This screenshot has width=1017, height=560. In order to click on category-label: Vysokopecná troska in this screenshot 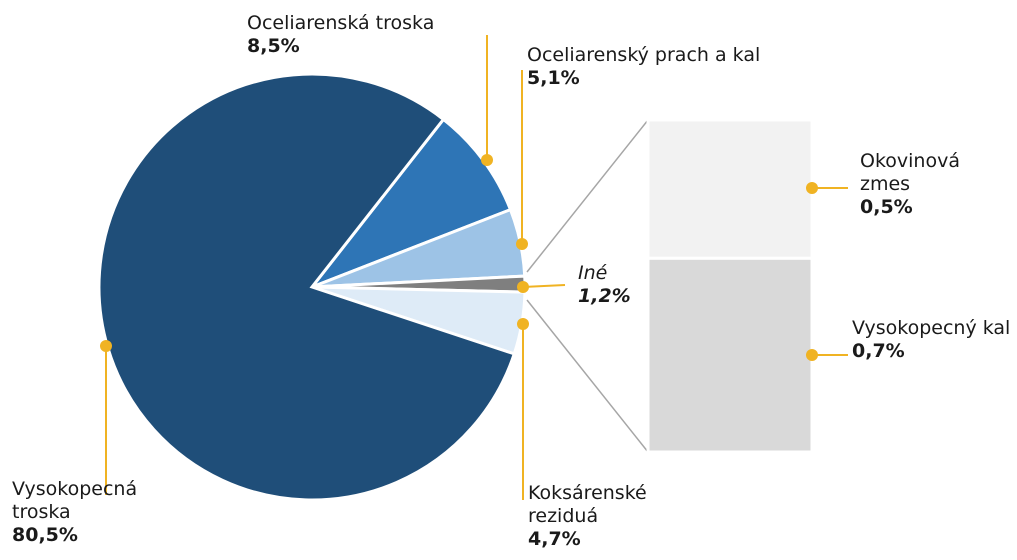, I will do `click(75, 500)`.